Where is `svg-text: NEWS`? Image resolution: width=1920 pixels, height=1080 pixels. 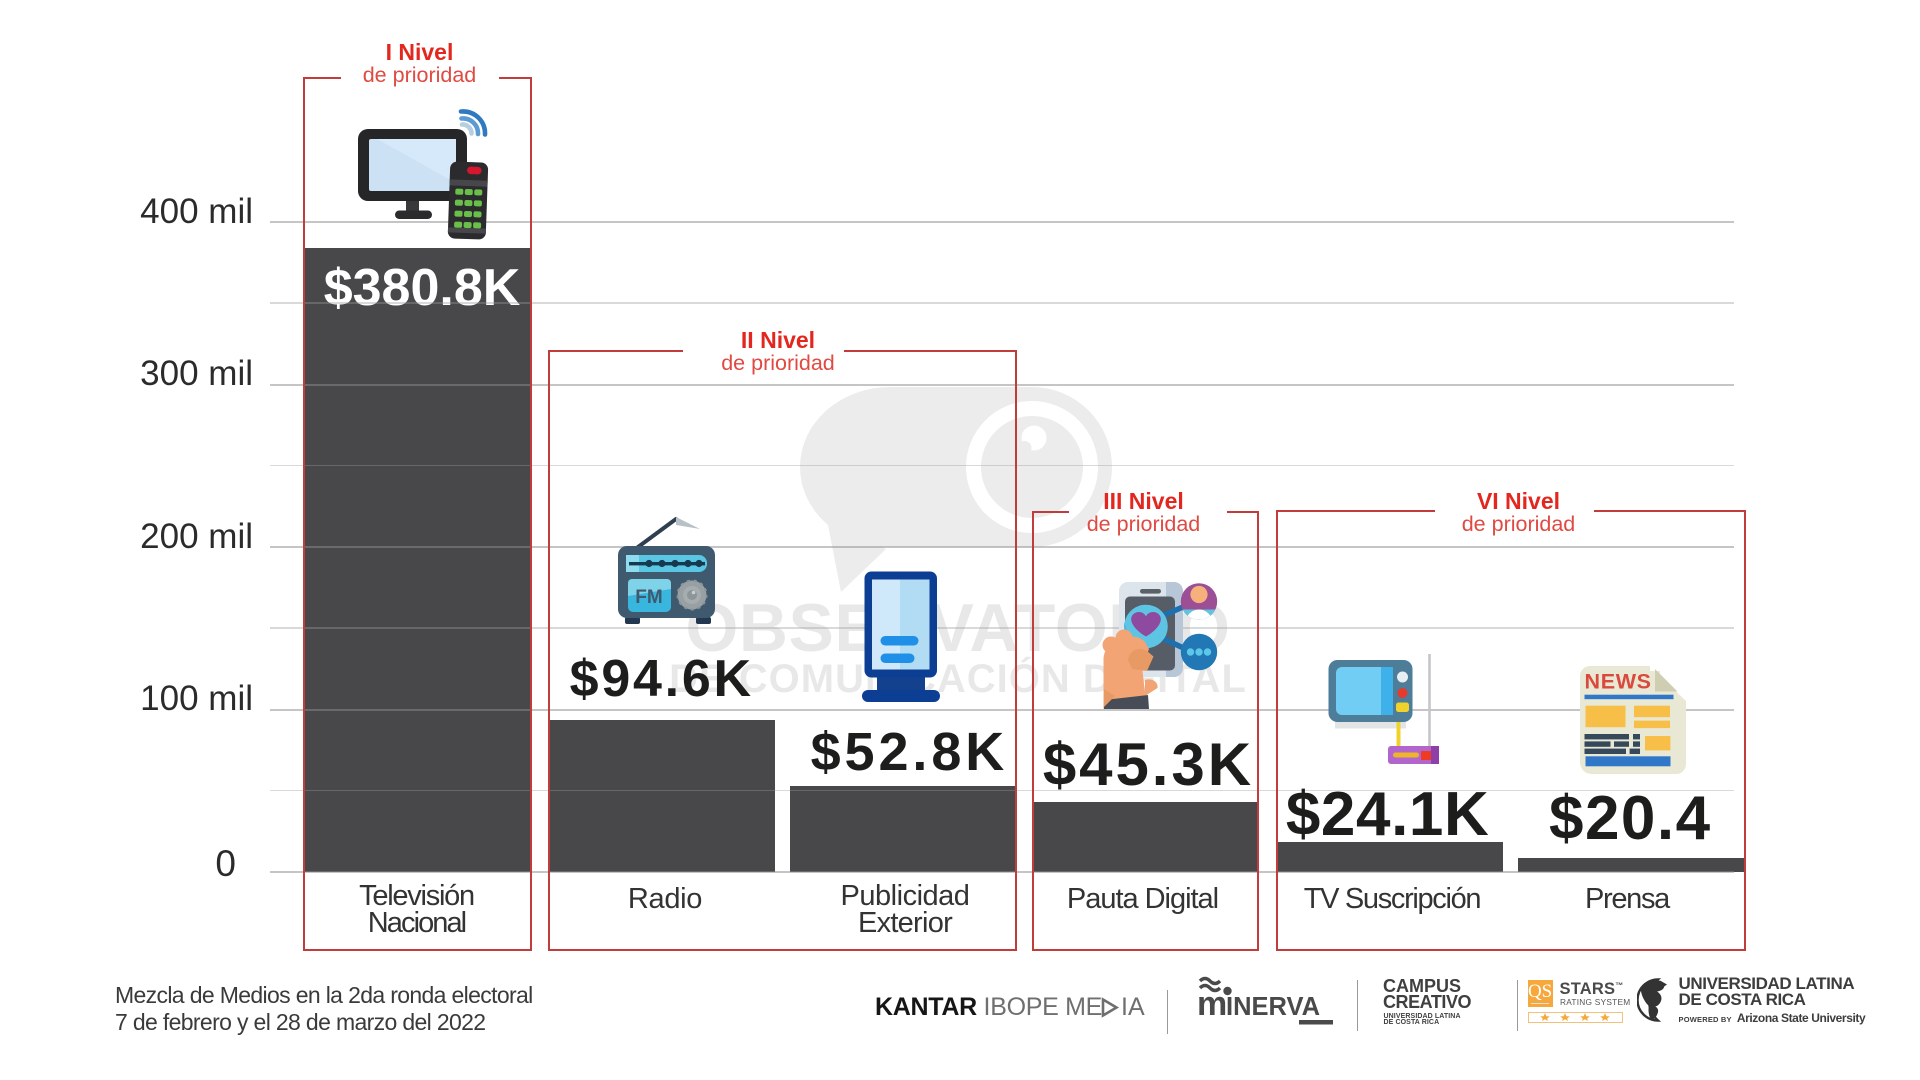
svg-text: NEWS is located at coordinates (1618, 682).